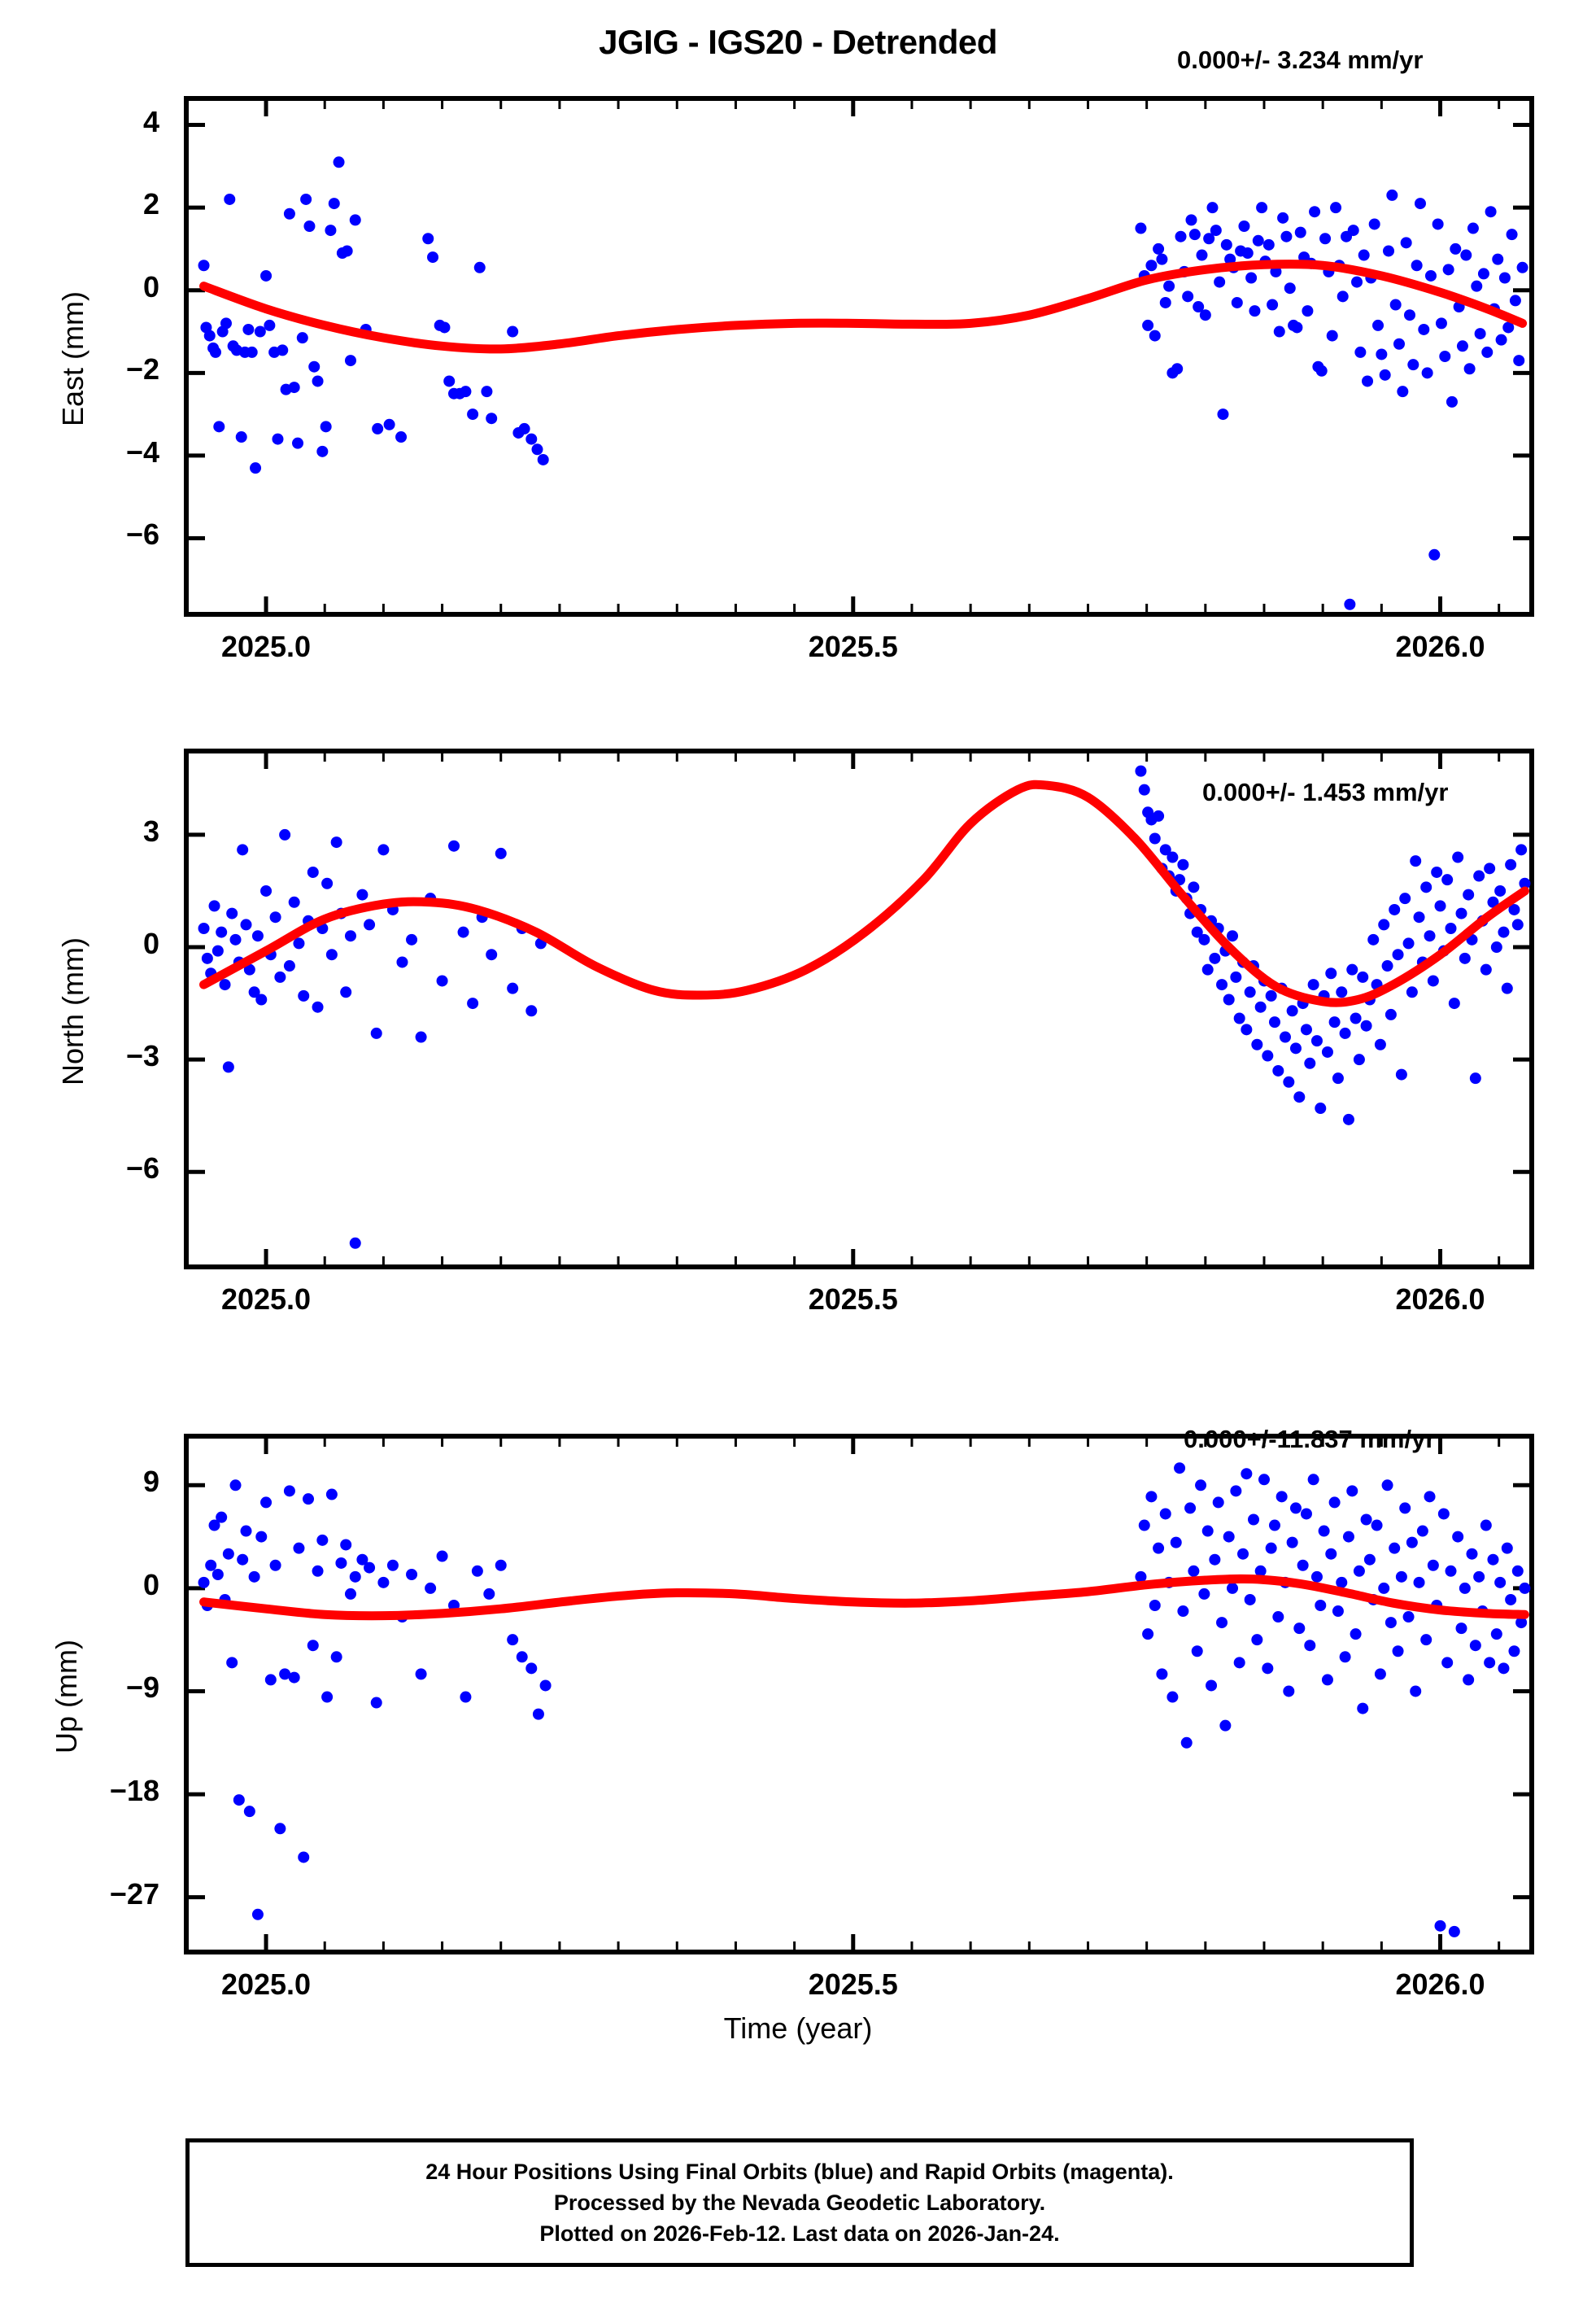  Describe the element at coordinates (798, 42) in the screenshot. I see `page-title: JGIG - IGS20 - Detrended` at that location.